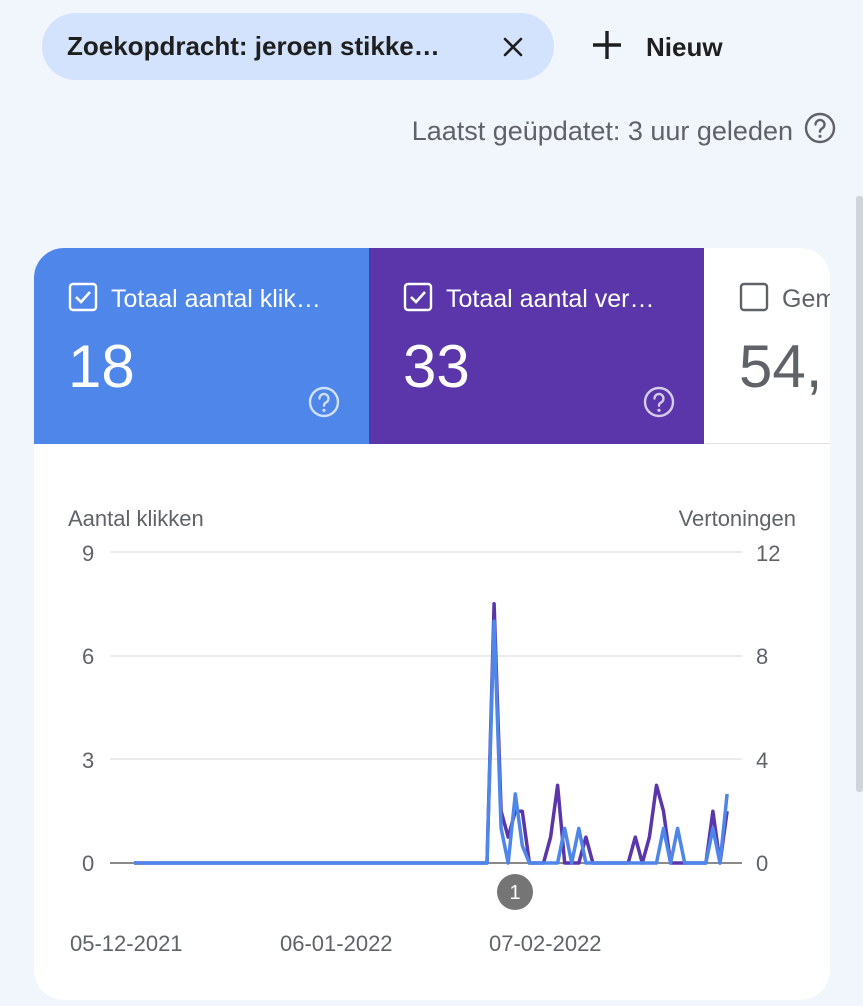  Describe the element at coordinates (806, 298) in the screenshot. I see `metric-label: Gem` at that location.